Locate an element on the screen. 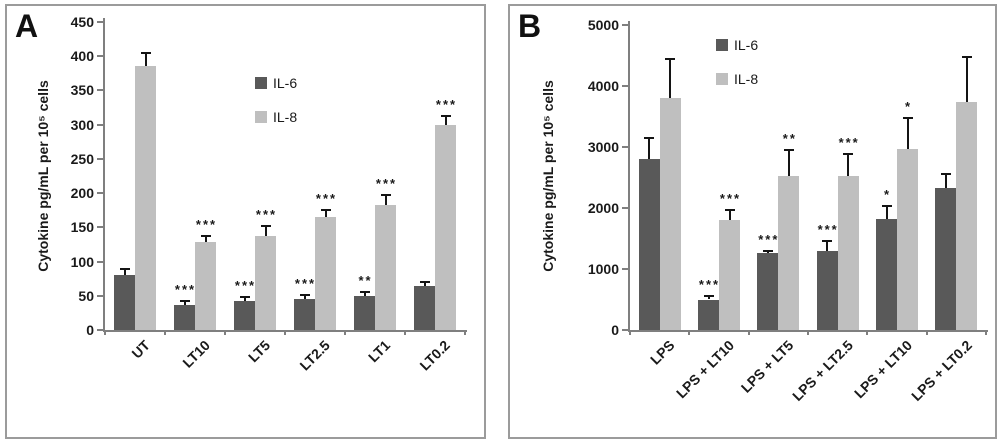 The width and height of the screenshot is (1000, 443). legend-item-il8: IL-8 is located at coordinates (276, 117).